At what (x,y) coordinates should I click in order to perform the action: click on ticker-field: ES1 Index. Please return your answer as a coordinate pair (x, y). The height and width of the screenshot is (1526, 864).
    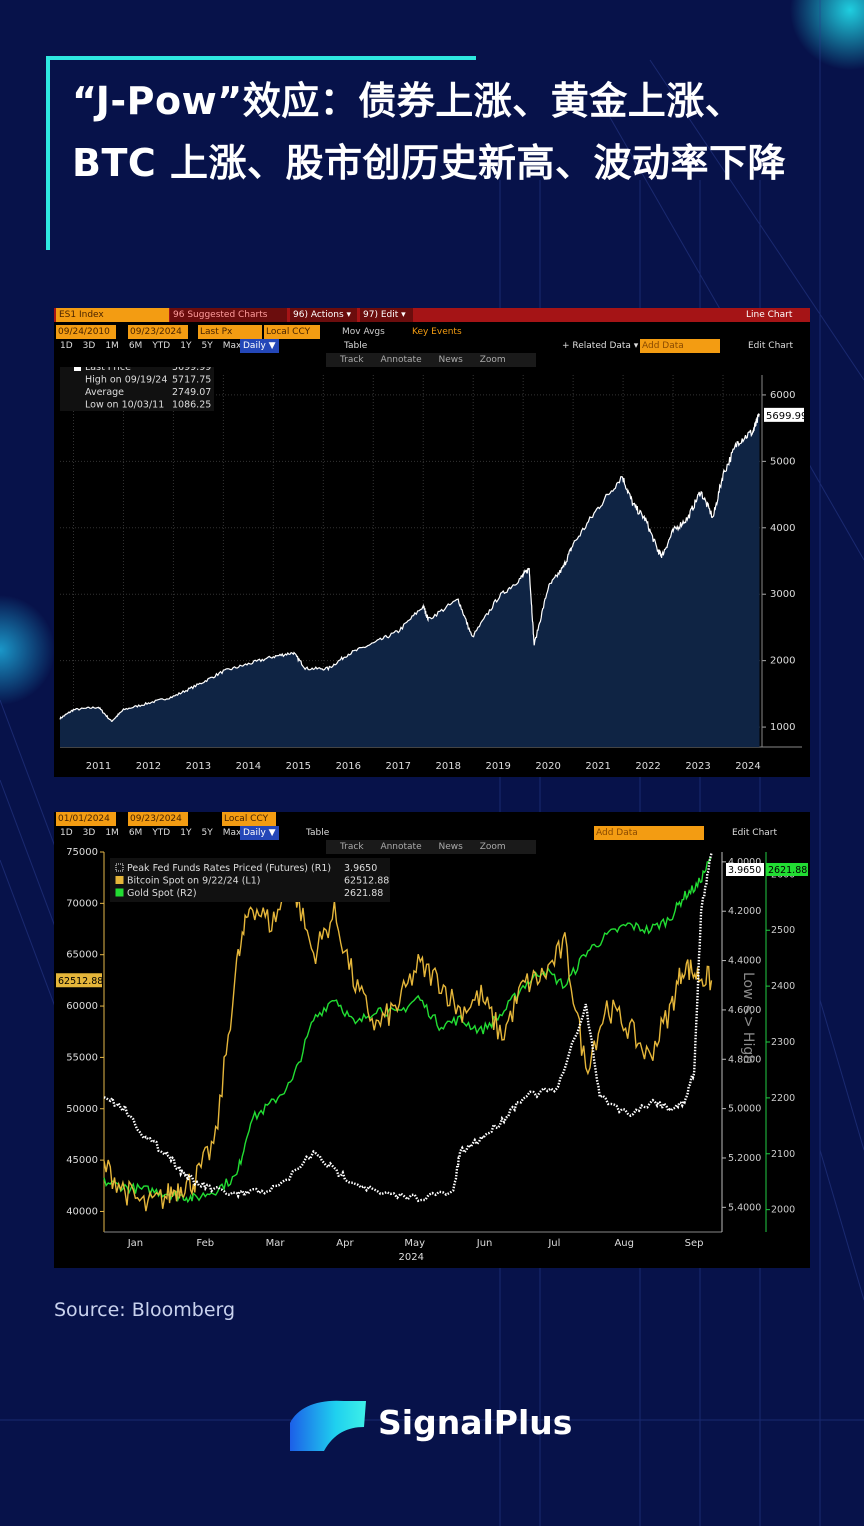
    Looking at the image, I should click on (112, 315).